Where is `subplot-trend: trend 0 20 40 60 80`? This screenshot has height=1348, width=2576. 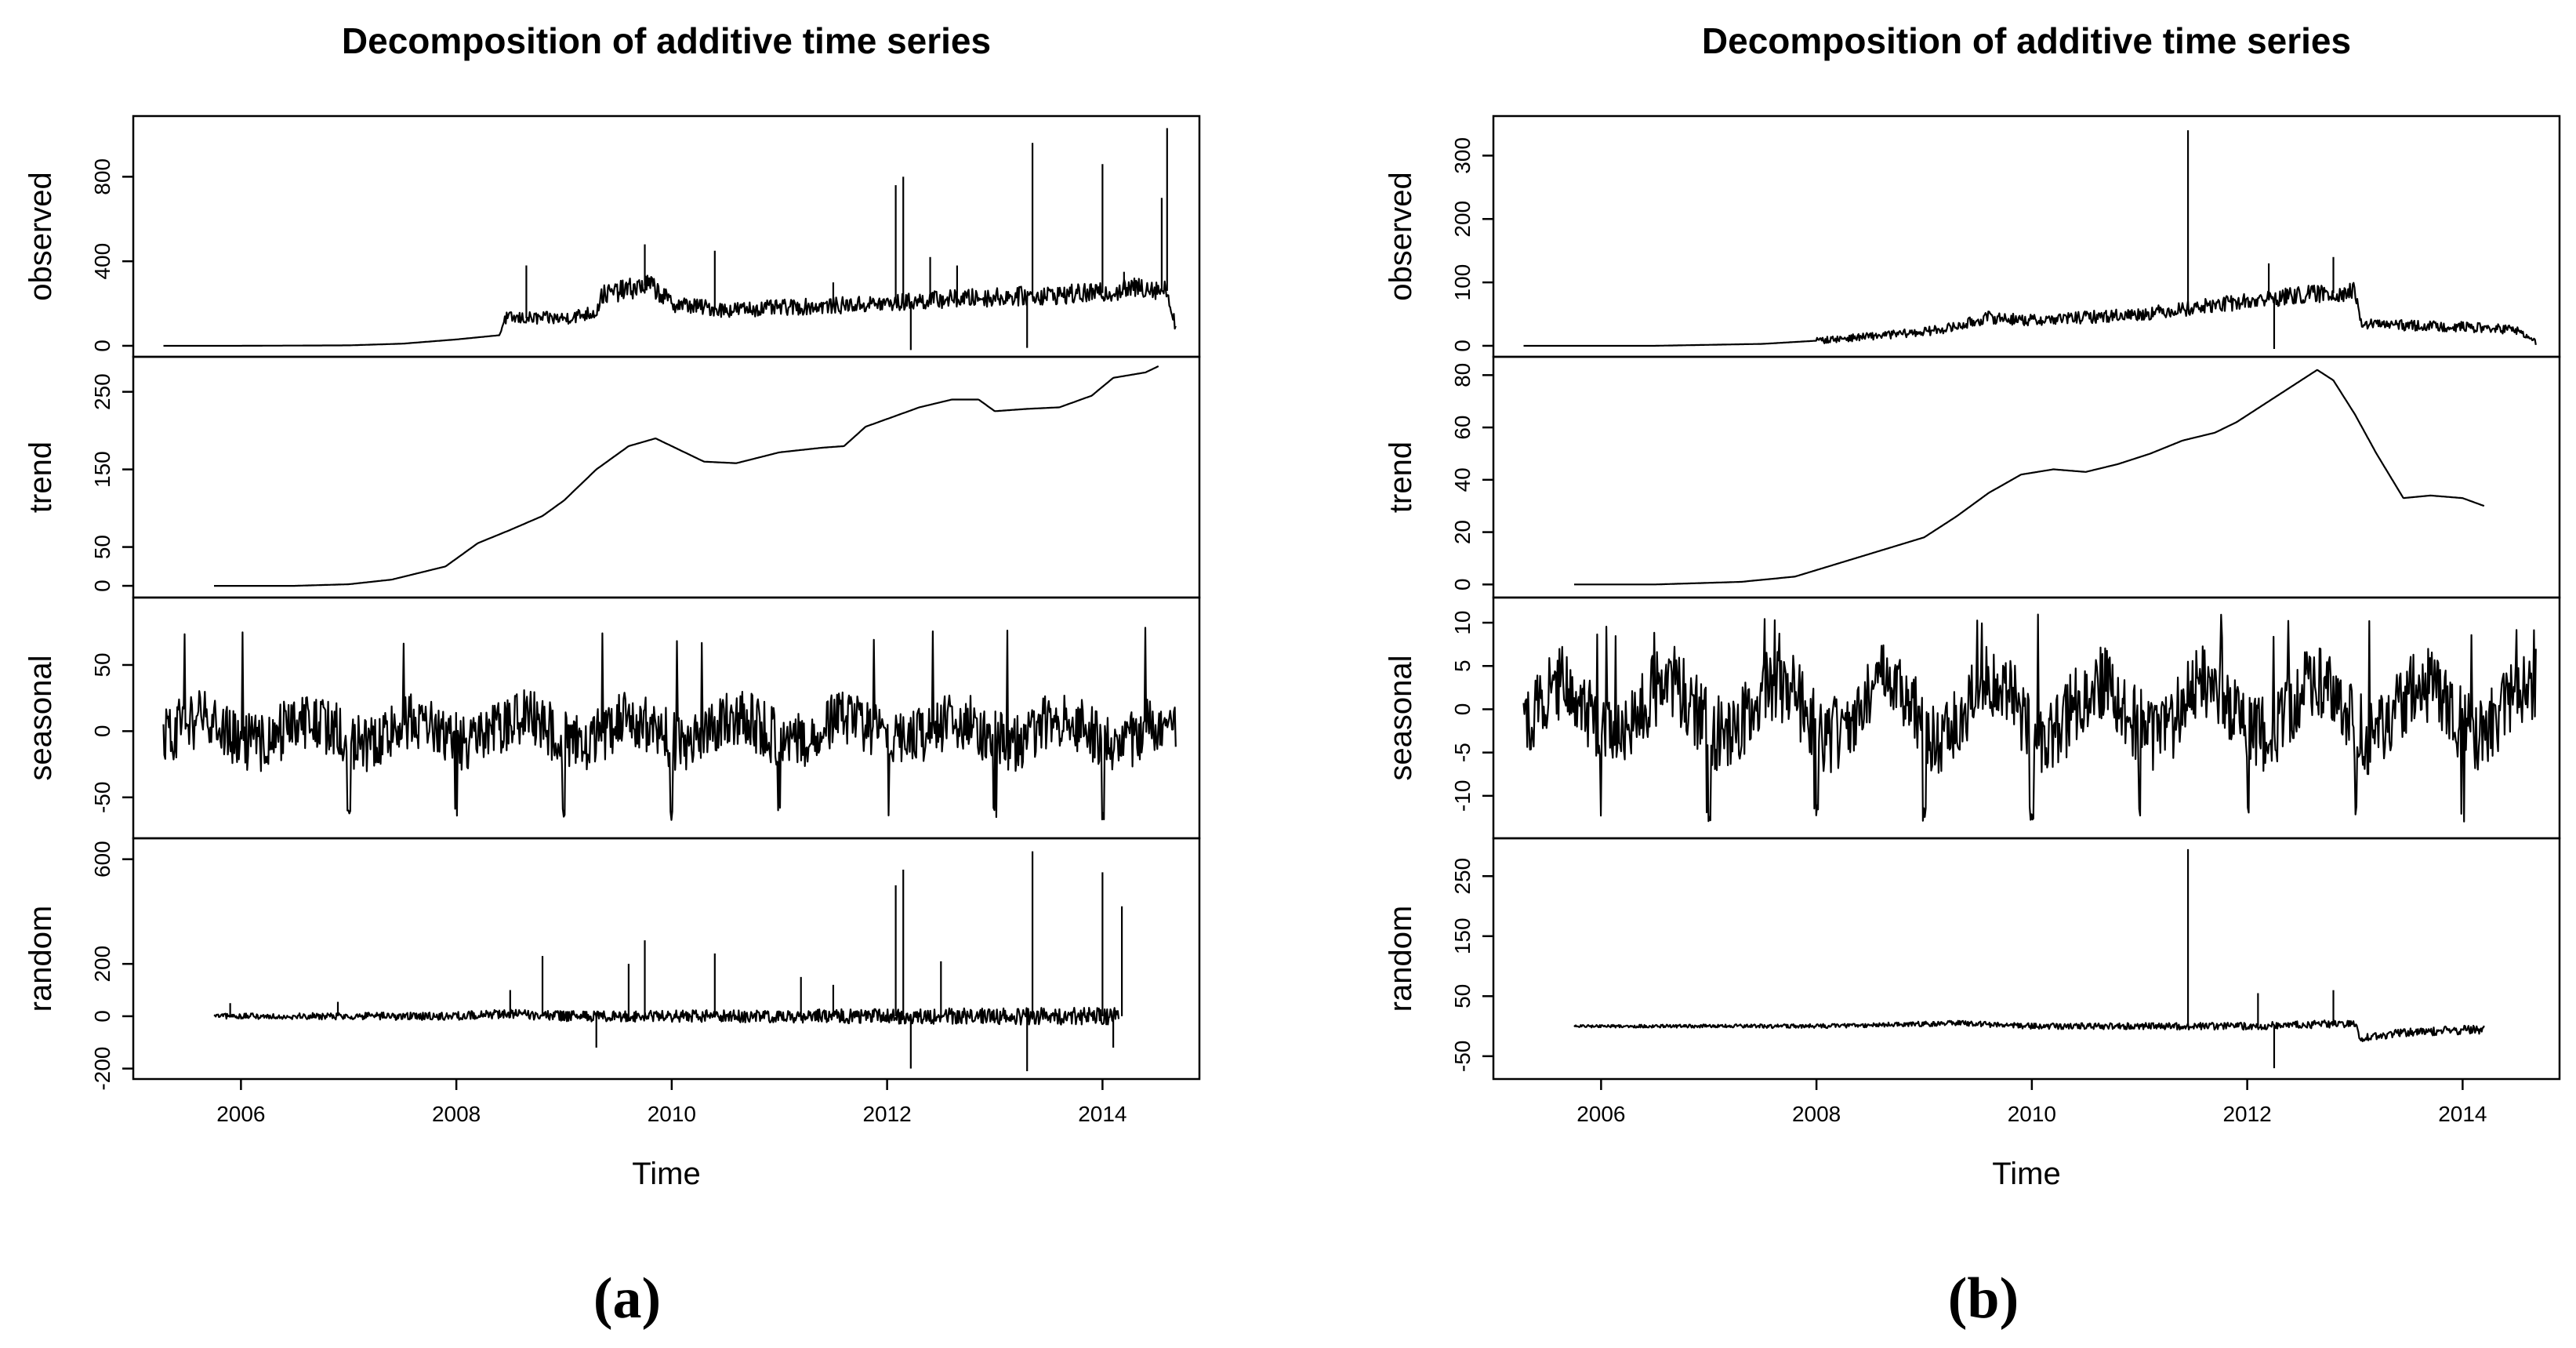 subplot-trend: trend 0 20 40 60 80 is located at coordinates (1973, 477).